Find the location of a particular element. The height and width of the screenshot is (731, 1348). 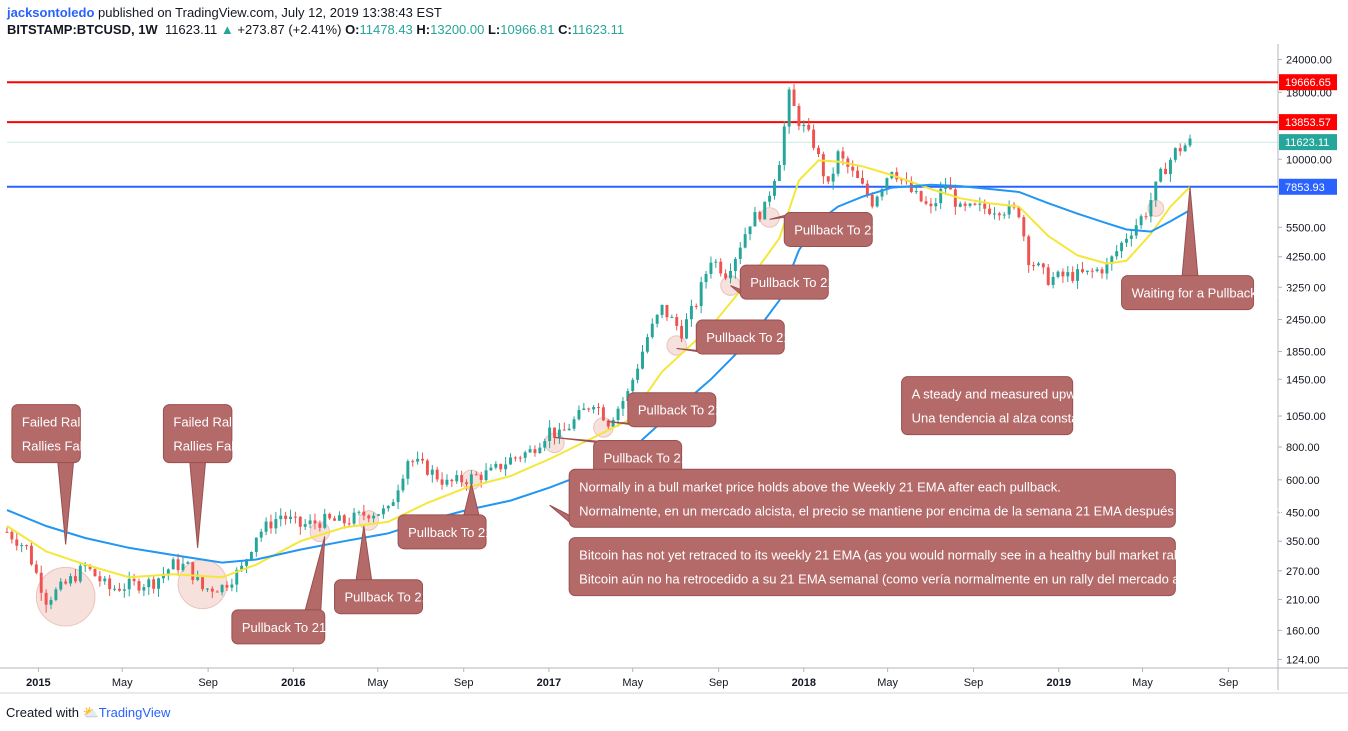

y-tick-label: 600.00 is located at coordinates (1303, 481).